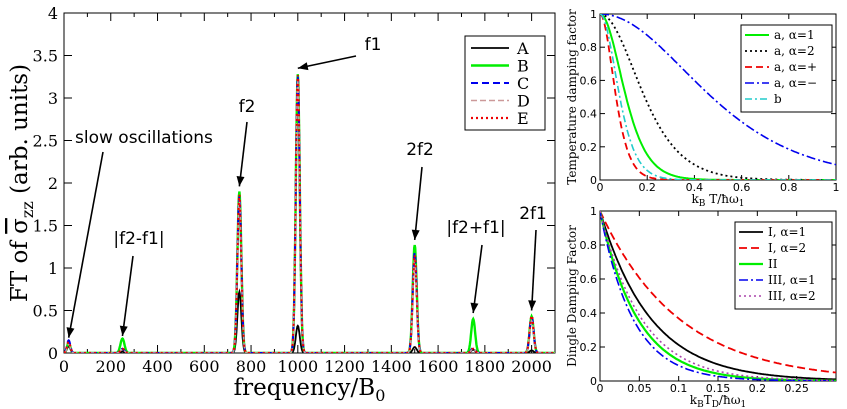  What do you see at coordinates (589, 279) in the screenshot?
I see `dingle-ytick-label: 0.6` at bounding box center [589, 279].